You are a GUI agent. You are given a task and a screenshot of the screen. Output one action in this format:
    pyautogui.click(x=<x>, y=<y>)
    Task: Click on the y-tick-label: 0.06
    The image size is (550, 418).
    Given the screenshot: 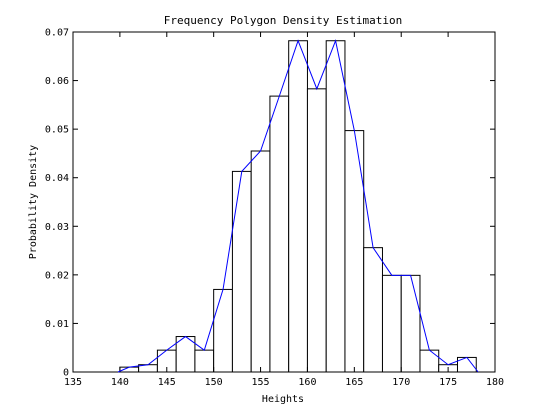 What is the action you would take?
    pyautogui.click(x=57, y=81)
    